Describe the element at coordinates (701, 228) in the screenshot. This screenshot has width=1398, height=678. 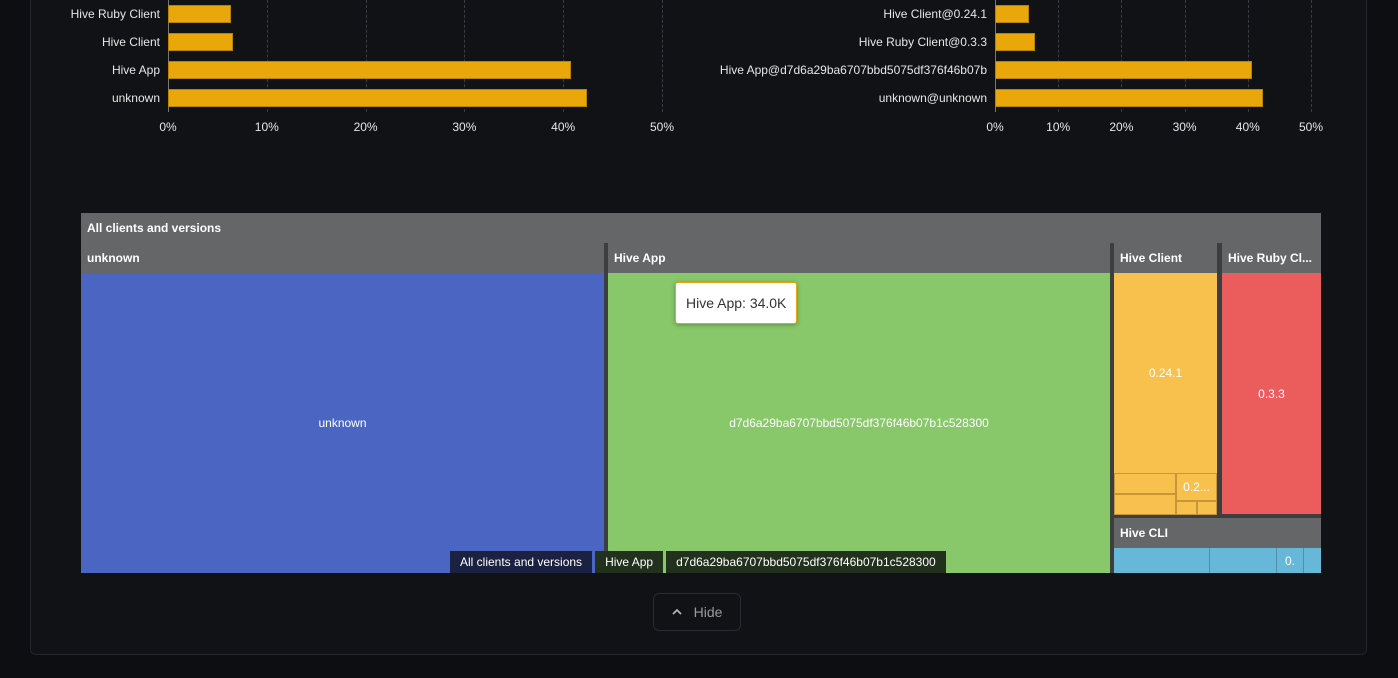
I see `treemap-root-header: All clients and versions` at that location.